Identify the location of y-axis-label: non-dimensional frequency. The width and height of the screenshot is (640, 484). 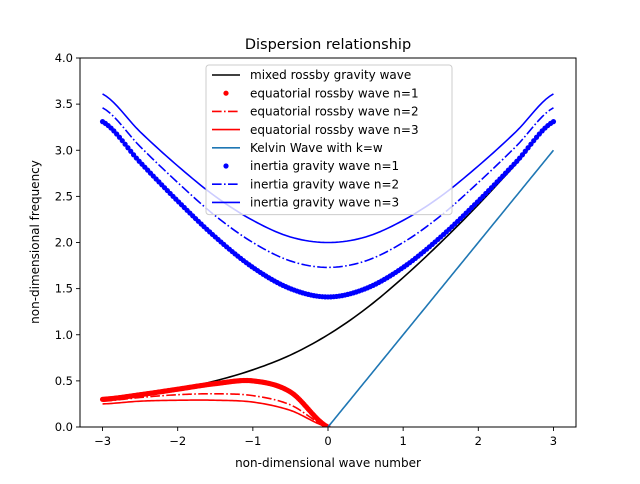
(35, 242).